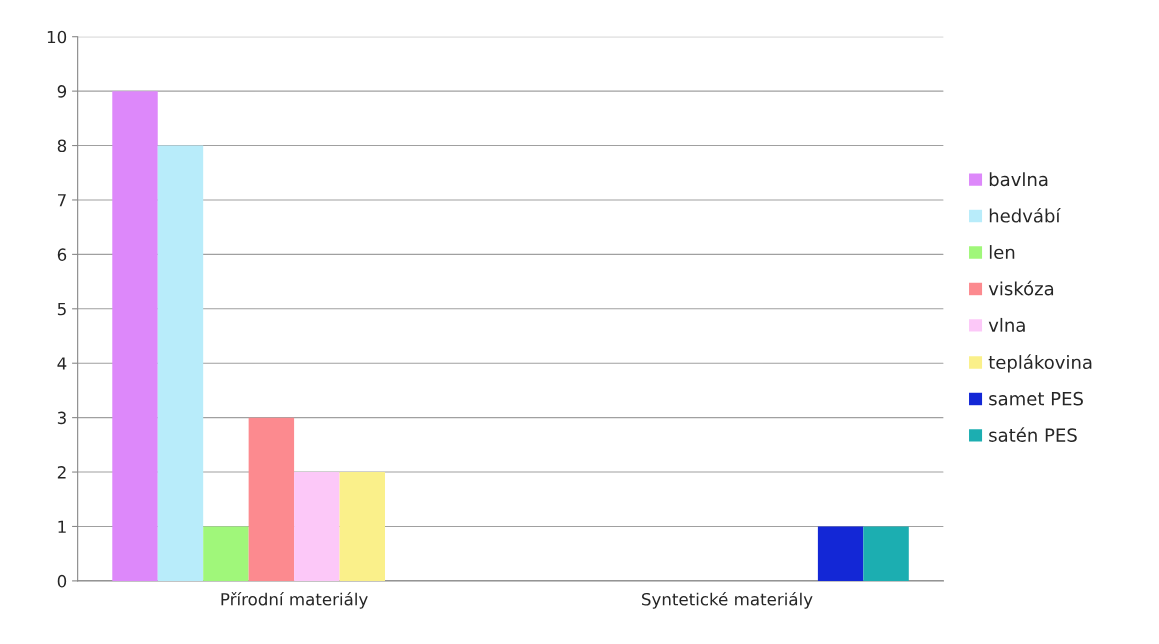 The image size is (1159, 644). Describe the element at coordinates (57, 37) in the screenshot. I see `y-tick-label: 10` at that location.